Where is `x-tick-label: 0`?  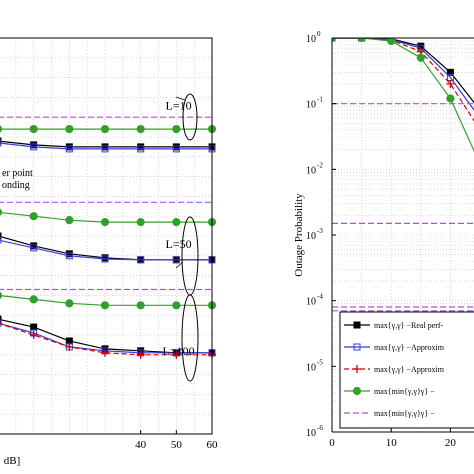
x-tick-label: 0 is located at coordinates (332, 443).